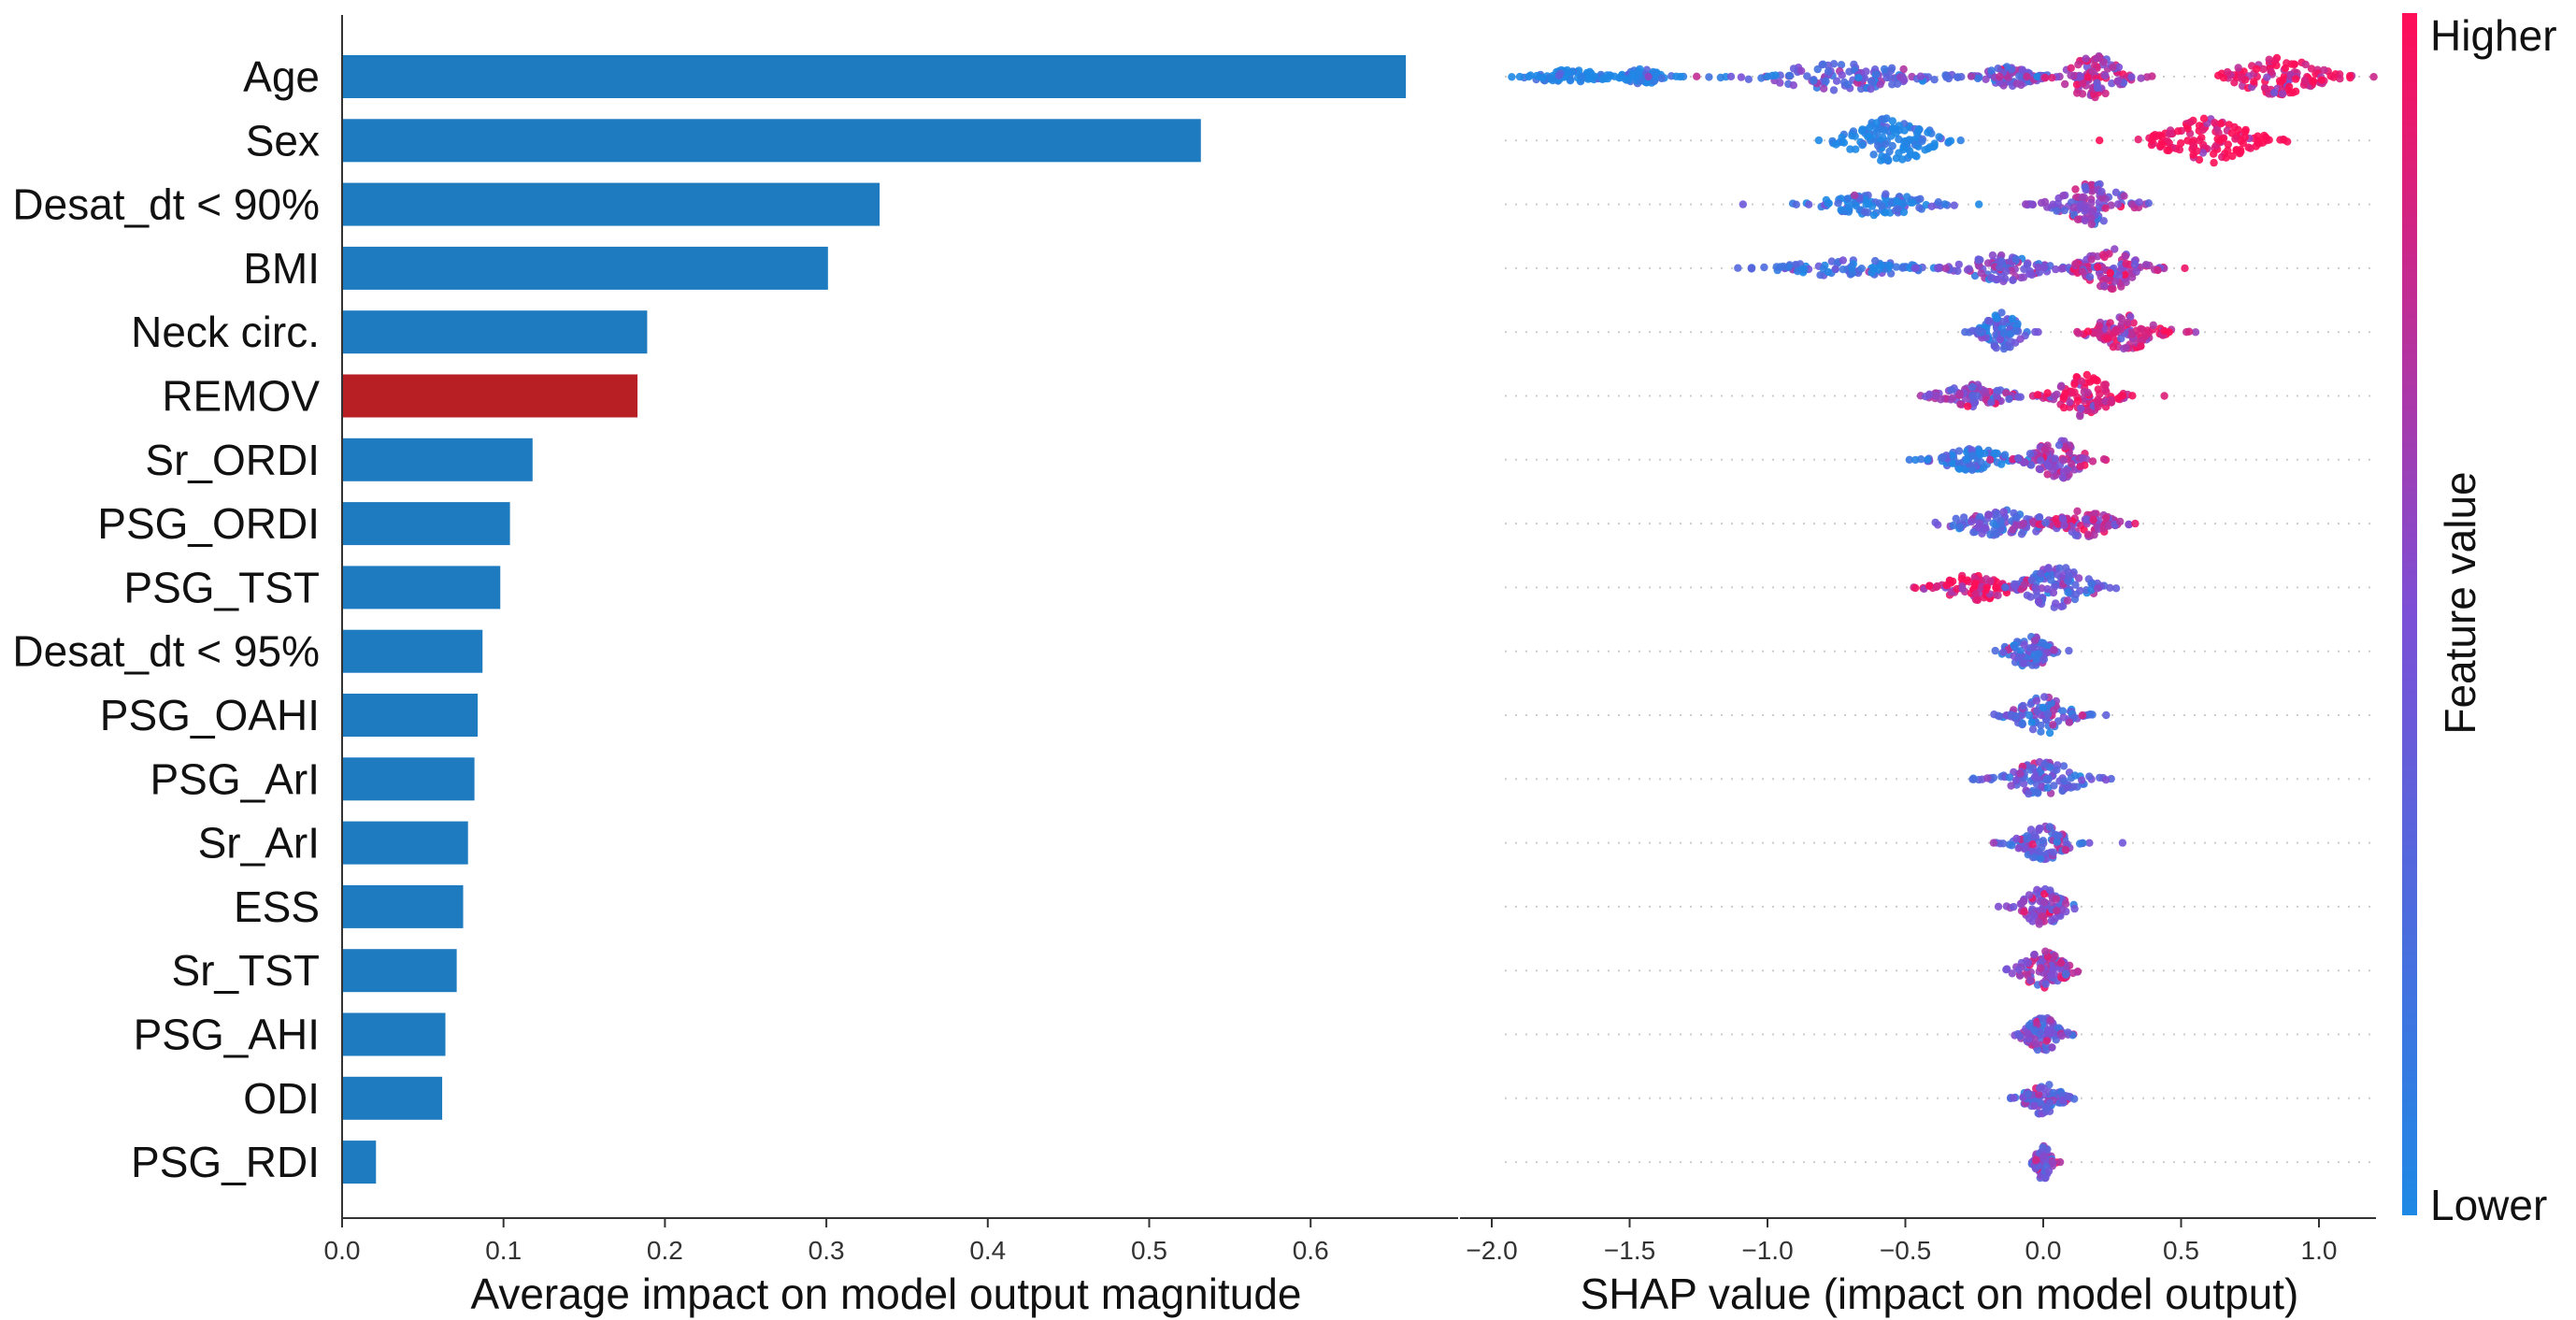  What do you see at coordinates (2044, 1250) in the screenshot?
I see `beeswarm-x-tick-label: 0.0` at bounding box center [2044, 1250].